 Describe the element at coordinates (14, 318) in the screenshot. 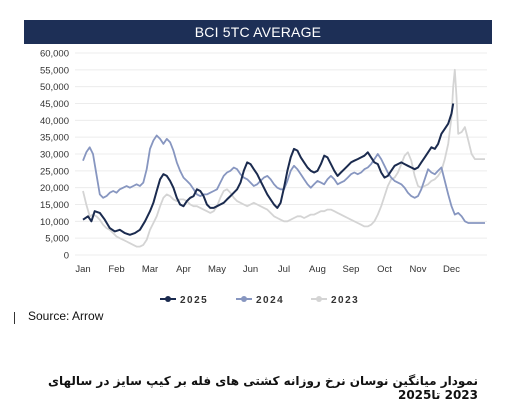

I see `source-marker` at that location.